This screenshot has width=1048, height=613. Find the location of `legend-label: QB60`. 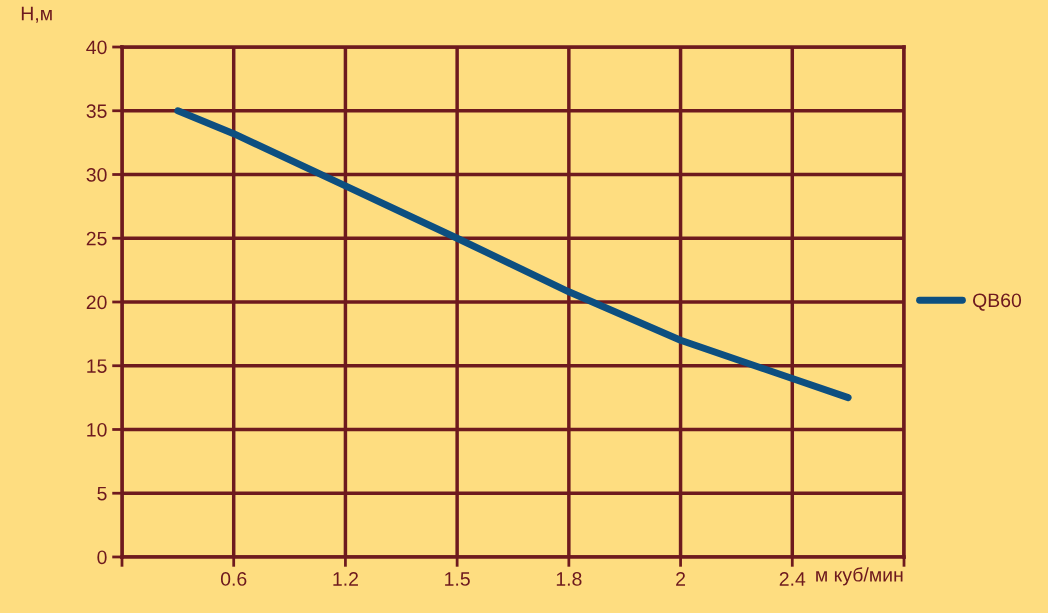

legend-label: QB60 is located at coordinates (997, 302).